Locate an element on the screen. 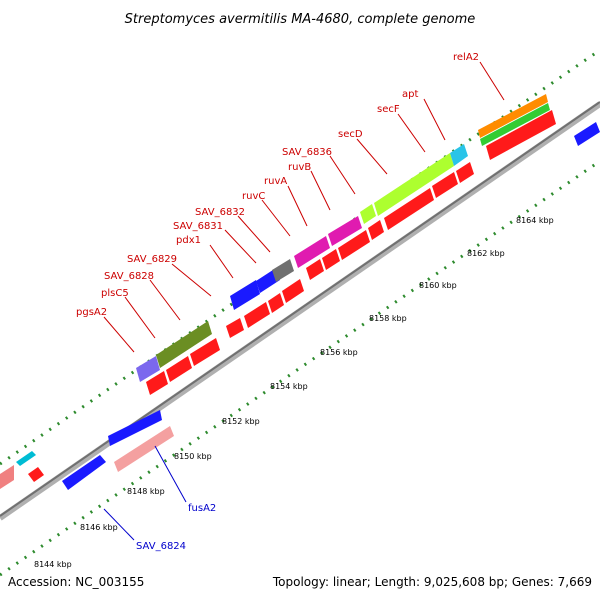 The width and height of the screenshot is (600, 600). bottom-gene-labels: fusA2 SAV_6824 is located at coordinates (176, 527).